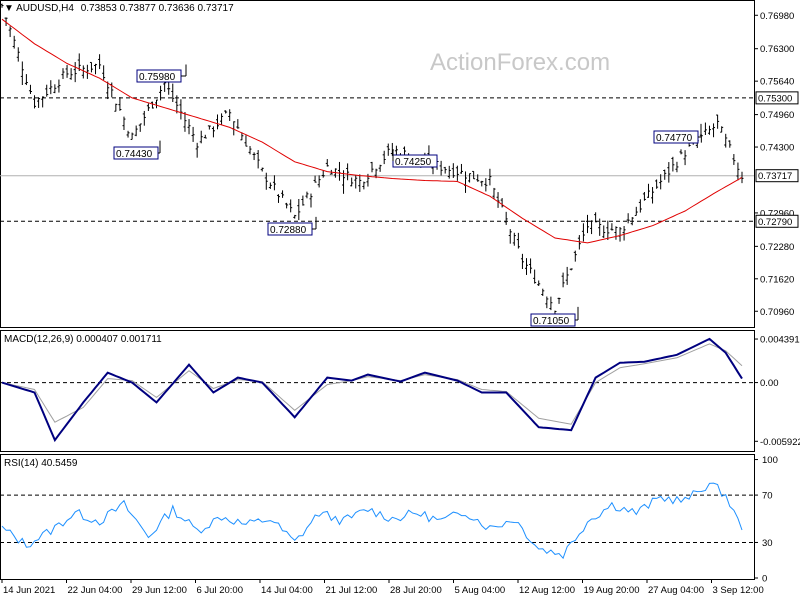  What do you see at coordinates (738, 590) in the screenshot?
I see `time-tick-label: 3 Sep 12:00` at bounding box center [738, 590].